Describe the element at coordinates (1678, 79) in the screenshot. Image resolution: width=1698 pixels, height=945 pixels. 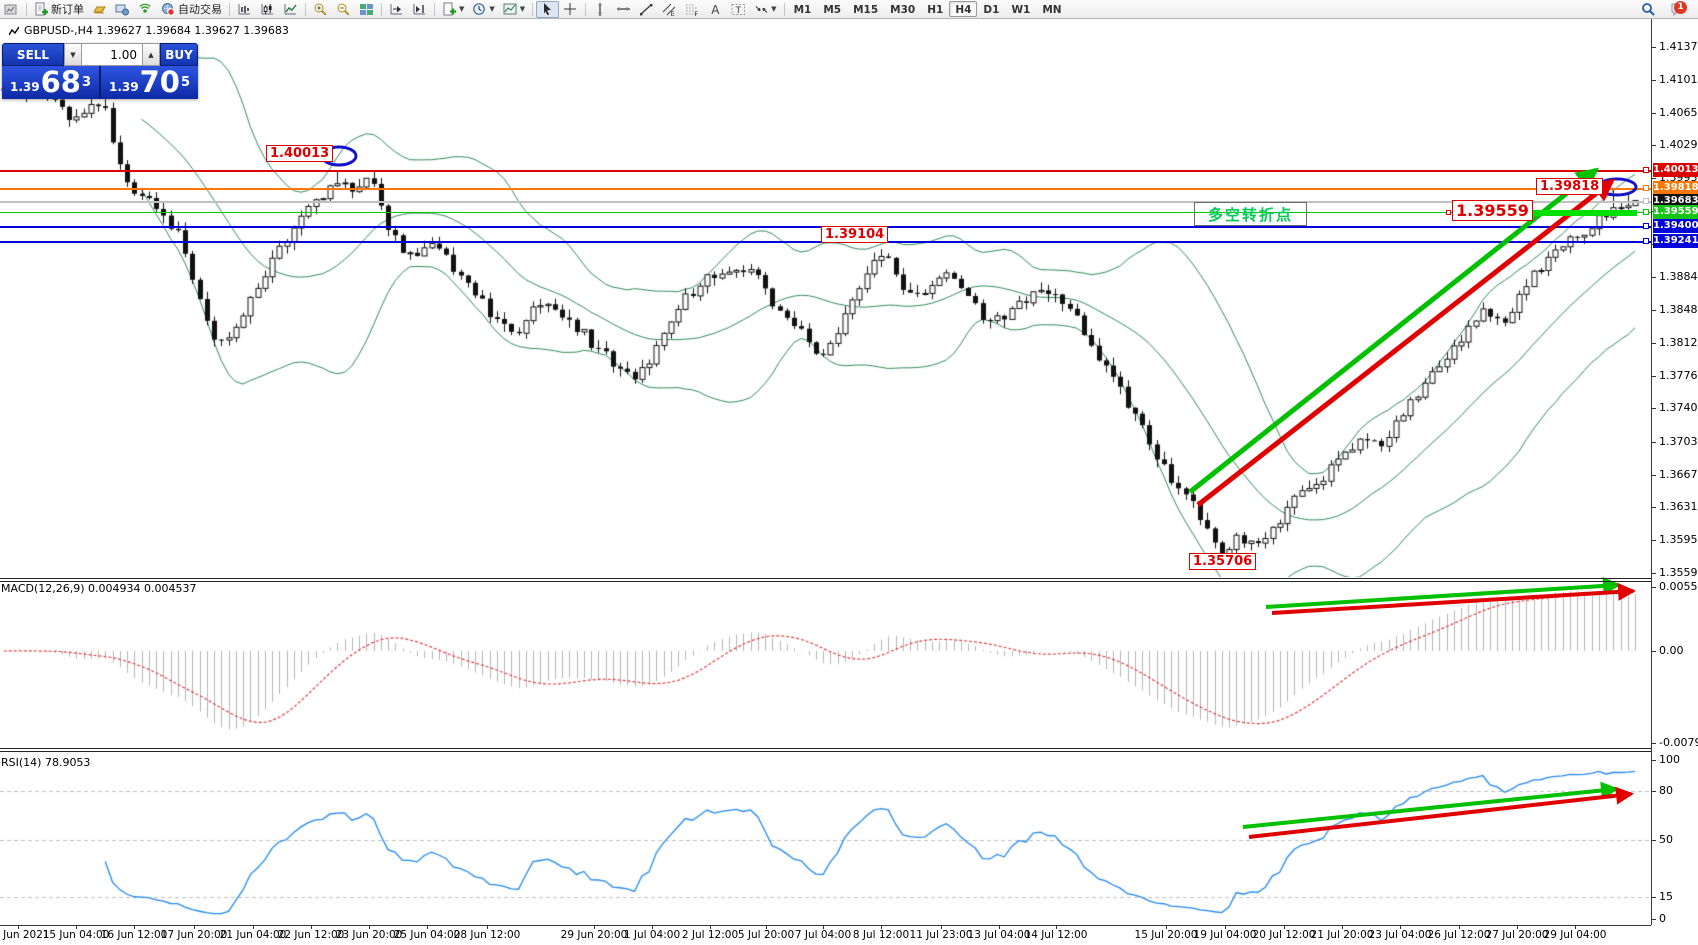
I see `price-tick-label: 1.41010` at that location.